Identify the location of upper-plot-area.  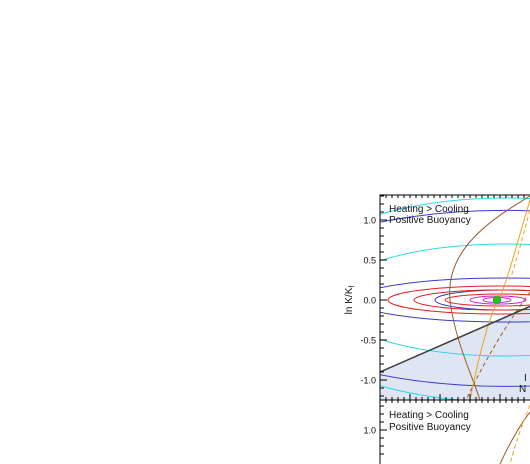
(455, 297).